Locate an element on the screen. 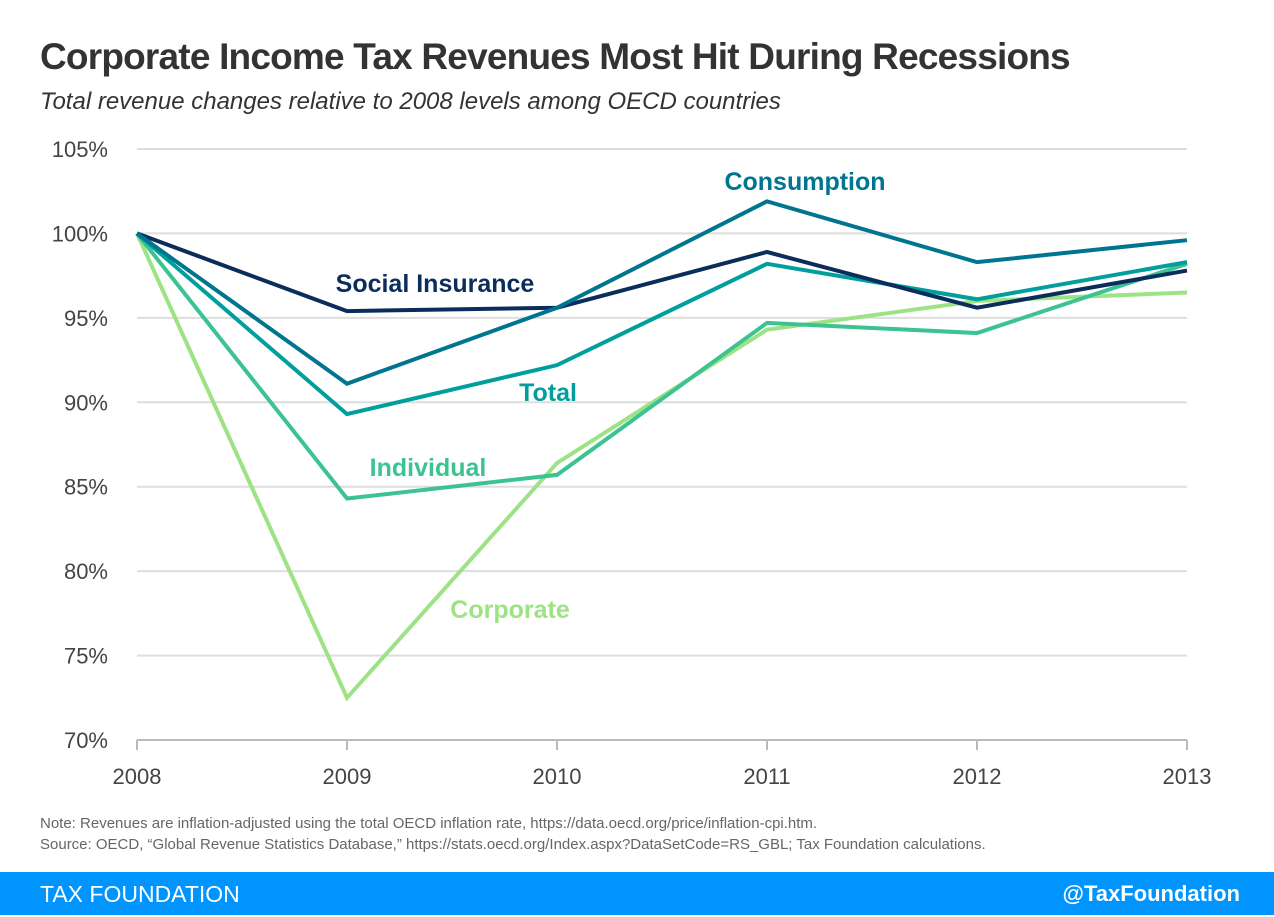  x-tick-label: 2008 is located at coordinates (137, 776).